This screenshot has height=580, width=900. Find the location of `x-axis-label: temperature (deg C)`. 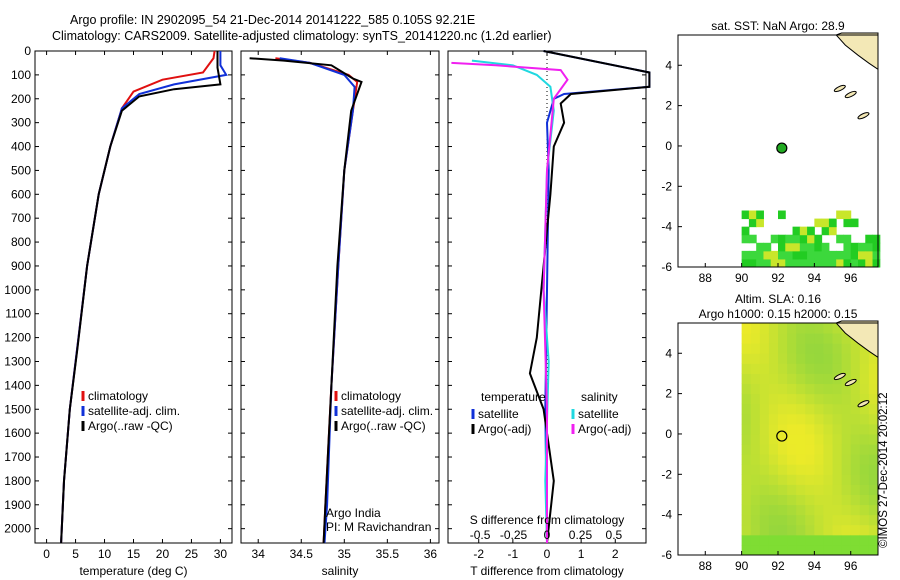

x-axis-label: temperature (deg C) is located at coordinates (133, 571).